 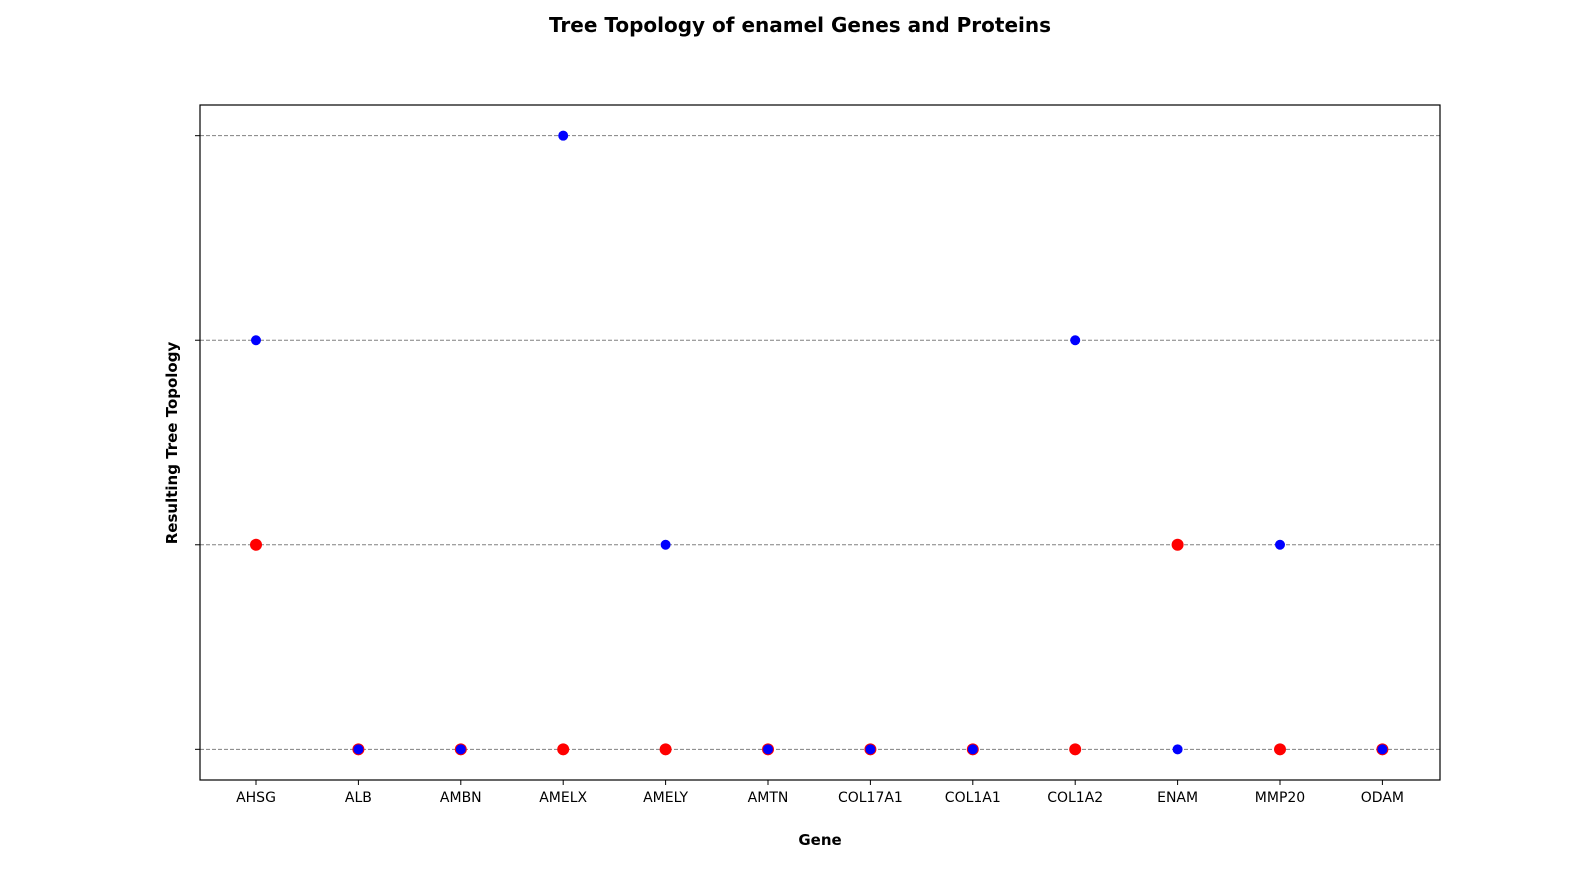 I want to click on x-tick-label: COL17A1, so click(x=870, y=798).